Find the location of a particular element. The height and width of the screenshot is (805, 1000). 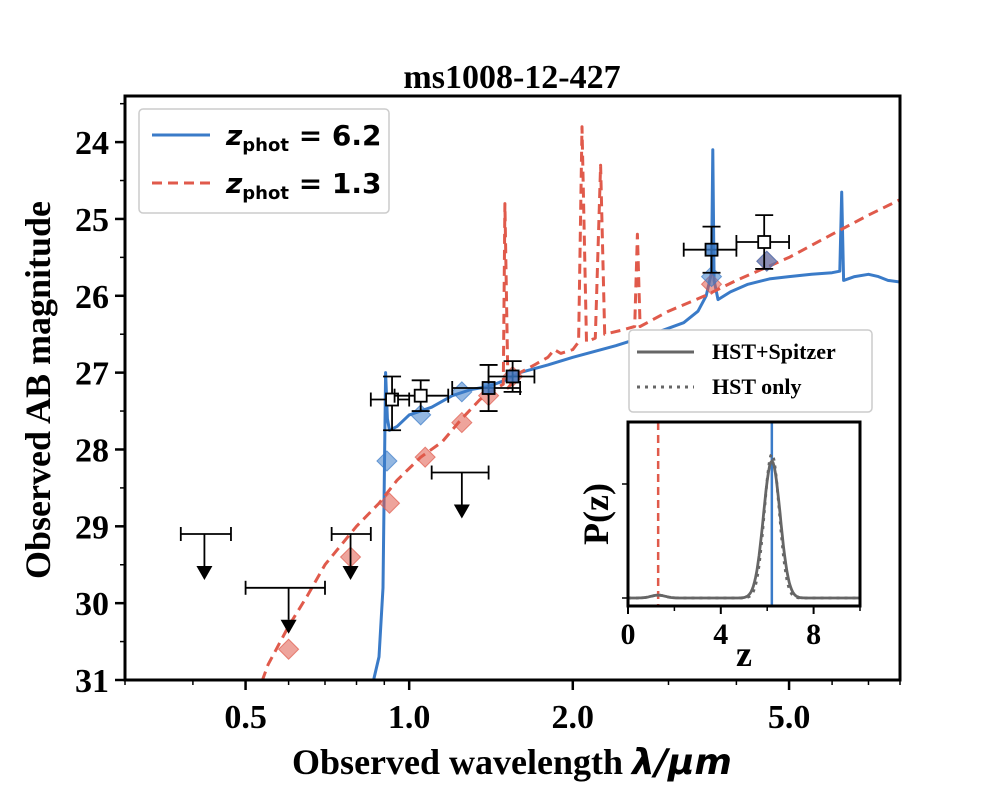

y-tick-label: 25 is located at coordinates (92, 220).